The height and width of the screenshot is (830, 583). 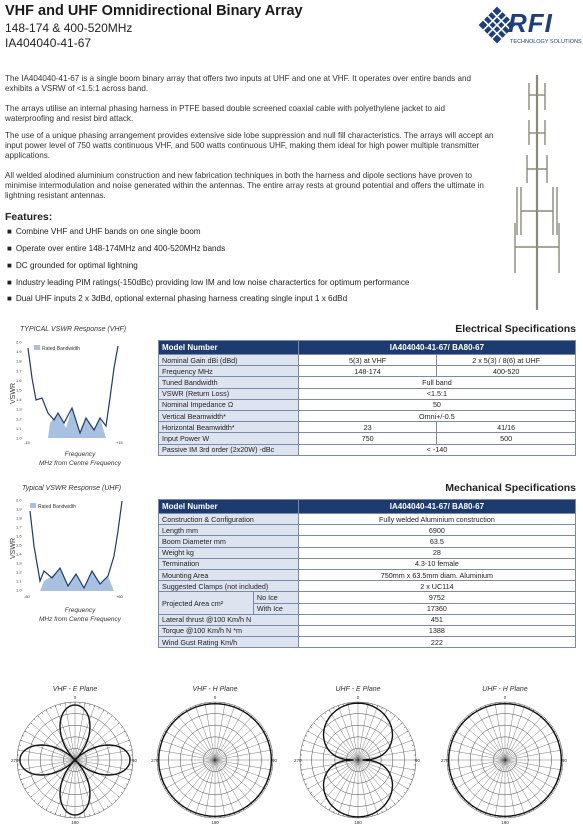 I want to click on table-row: Projected Area cm² No Ice 9752, so click(x=367, y=603).